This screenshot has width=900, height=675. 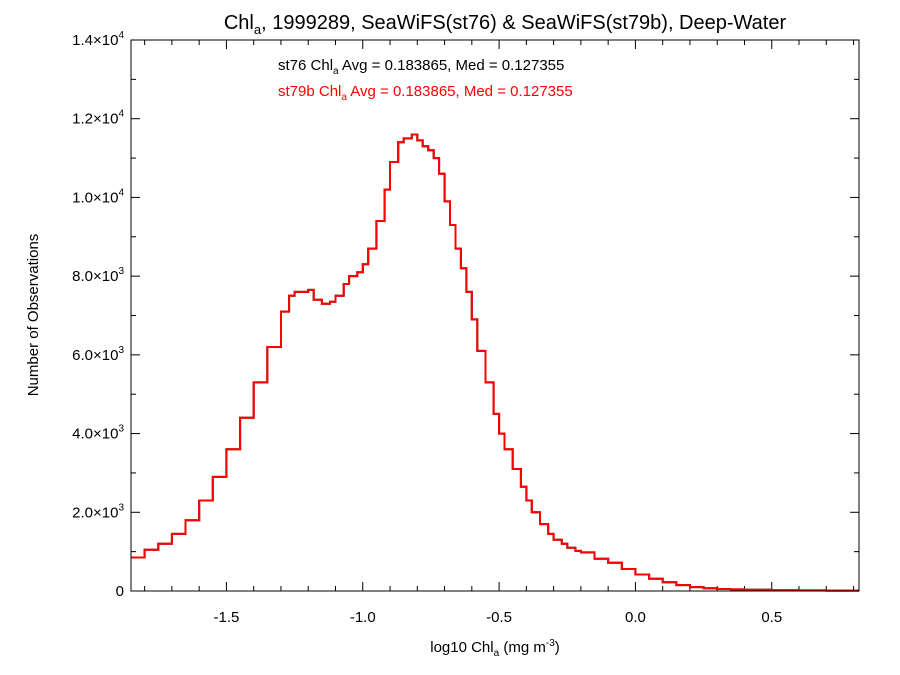 I want to click on x-axis-label-rest: (mg m, so click(x=522, y=647).